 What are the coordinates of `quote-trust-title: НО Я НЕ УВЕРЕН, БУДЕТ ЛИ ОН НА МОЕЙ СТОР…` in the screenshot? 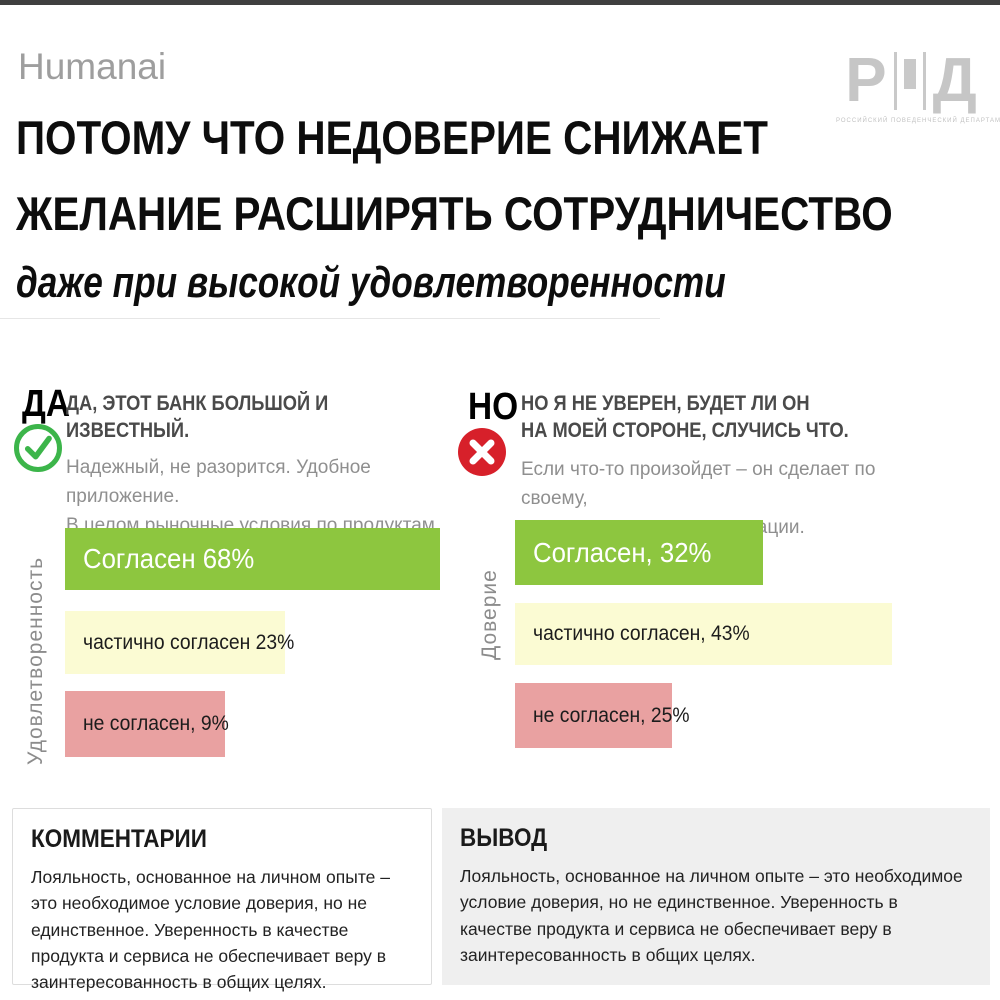 It's located at (685, 417).